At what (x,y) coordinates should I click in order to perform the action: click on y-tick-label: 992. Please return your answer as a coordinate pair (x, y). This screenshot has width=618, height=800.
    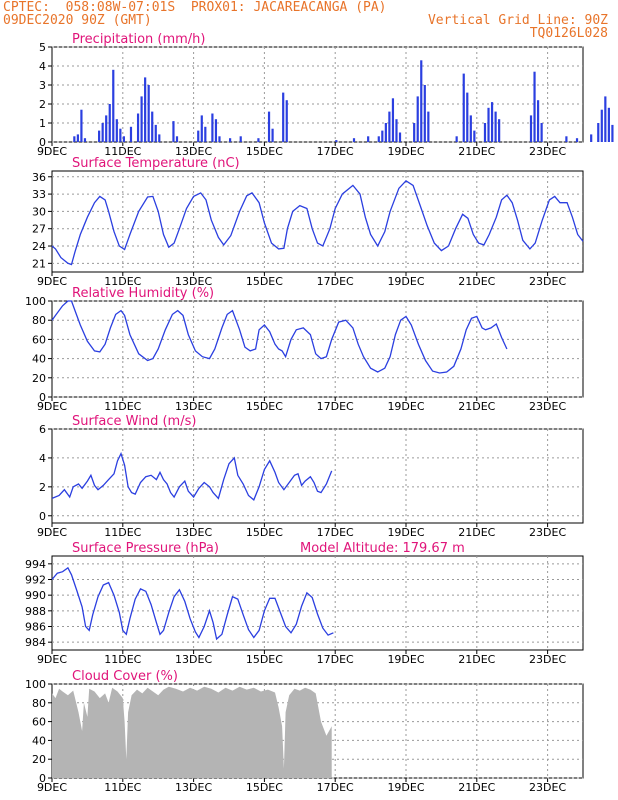
    Looking at the image, I should click on (35, 580).